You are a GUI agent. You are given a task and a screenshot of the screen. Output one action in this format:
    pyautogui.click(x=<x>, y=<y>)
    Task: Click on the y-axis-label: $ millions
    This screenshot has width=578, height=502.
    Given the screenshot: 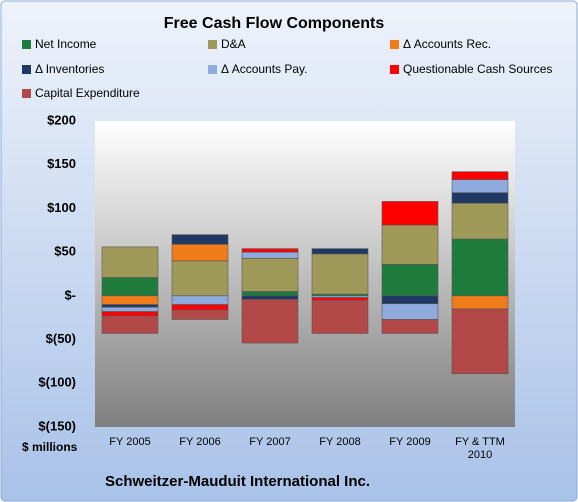 What is the action you would take?
    pyautogui.click(x=50, y=447)
    